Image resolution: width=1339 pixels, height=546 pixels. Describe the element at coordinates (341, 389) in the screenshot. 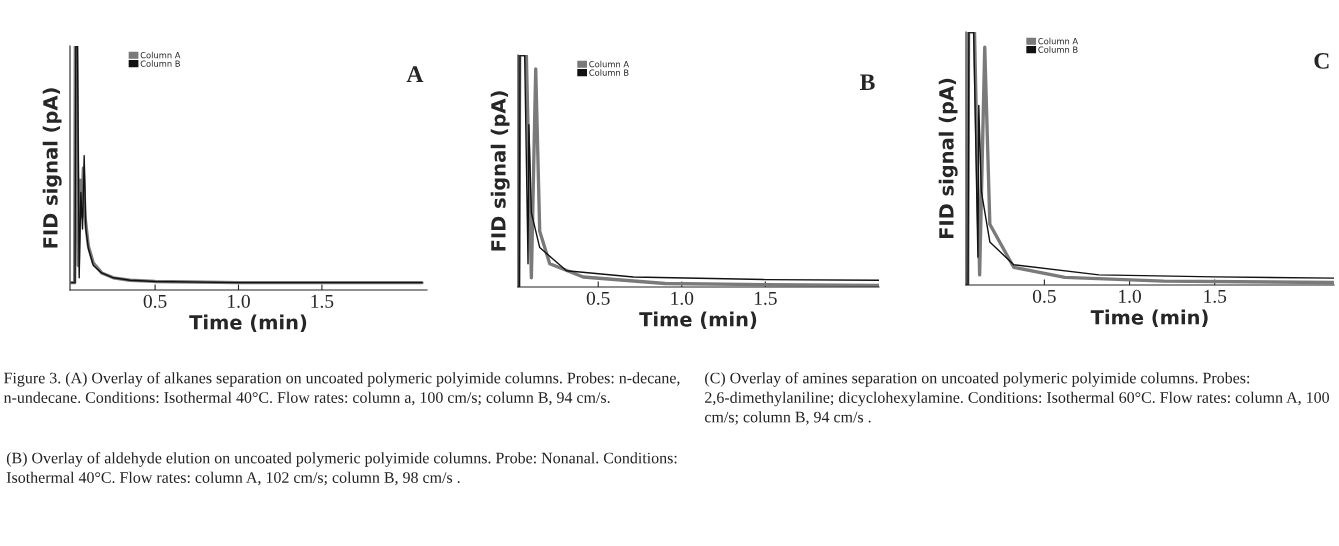

I see `caption: Figure 3. (A) Overlay of alkanes separation on uncoated polymeric polyimide columns. Probes: n-decane, n-undecane. Conditions: Isothermal 40°C. Flow rates: column a, 100 cm/s; column B, 94 cm/s.` at that location.